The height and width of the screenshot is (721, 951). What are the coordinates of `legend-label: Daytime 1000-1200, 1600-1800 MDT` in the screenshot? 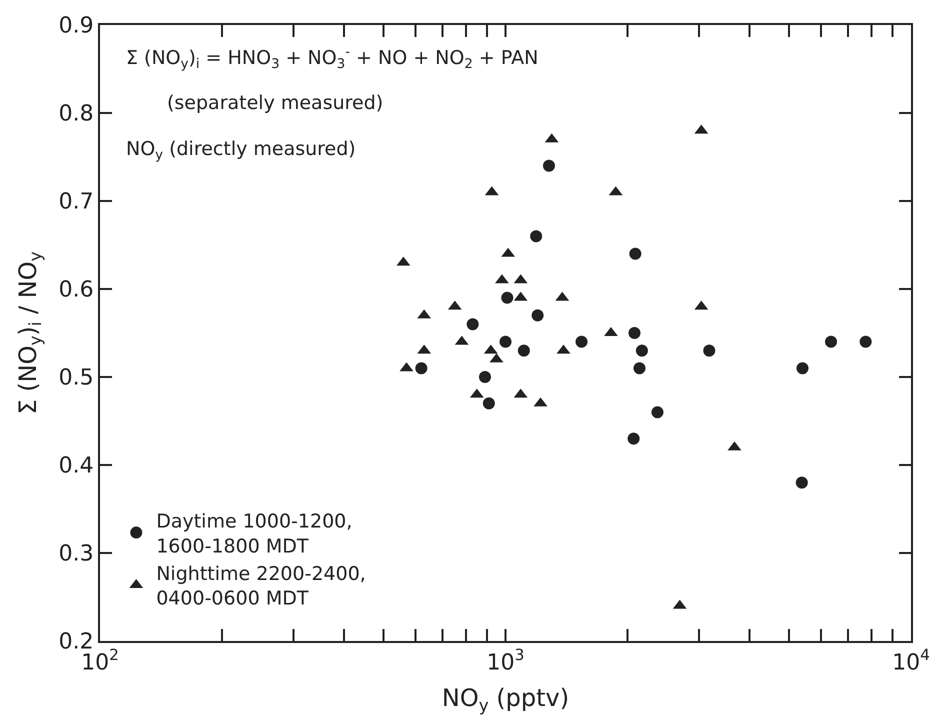 It's located at (254, 534).